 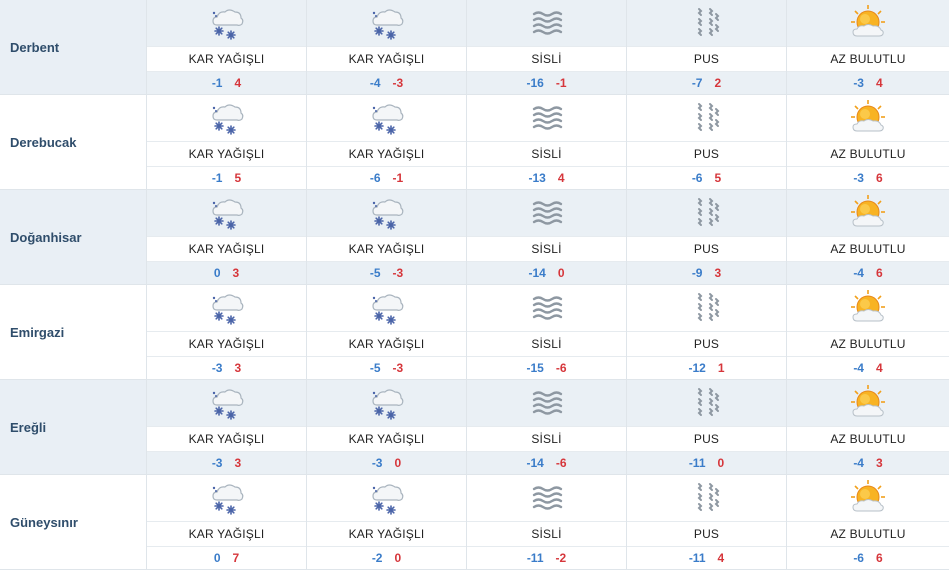 I want to click on forecast-day-cell: AZ BULUTLU -3 6, so click(x=868, y=142).